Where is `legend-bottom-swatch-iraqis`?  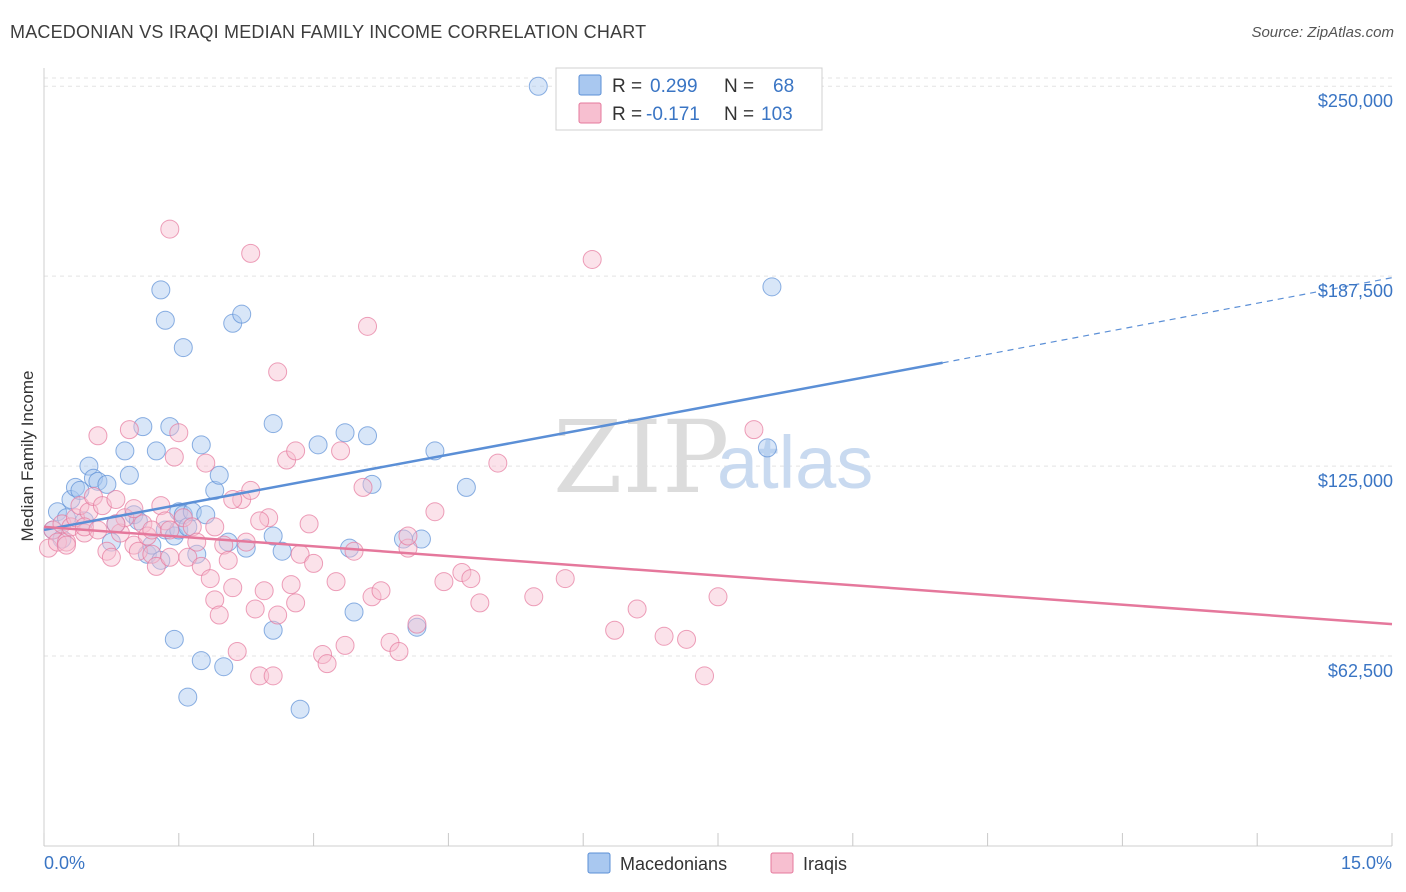 legend-bottom-swatch-iraqis is located at coordinates (782, 863).